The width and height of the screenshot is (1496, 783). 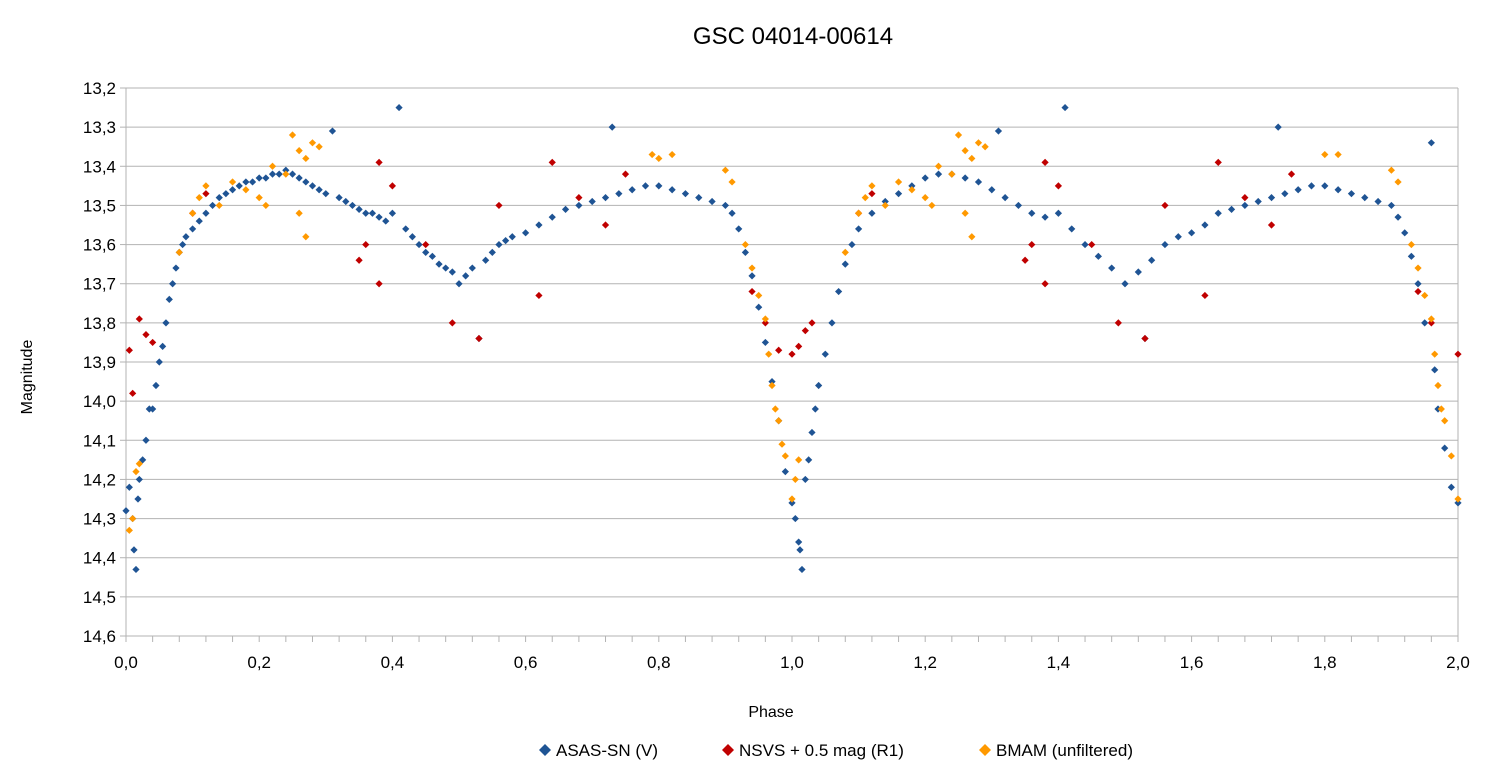 I want to click on x-tick-label: 0,4, so click(x=393, y=662).